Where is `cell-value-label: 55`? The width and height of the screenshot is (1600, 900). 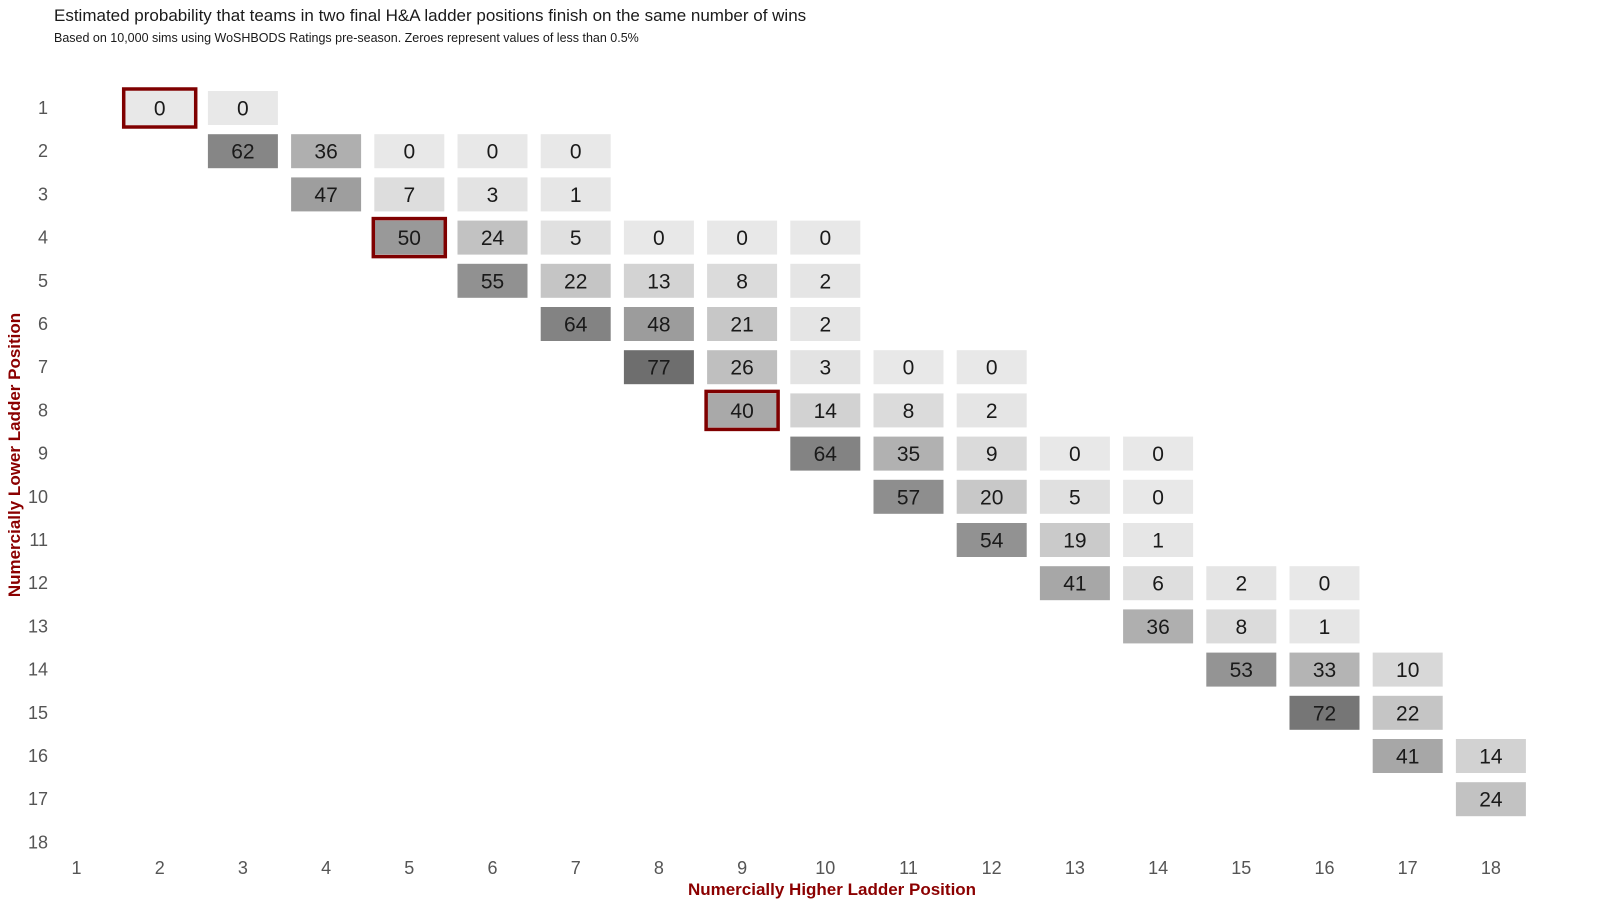
cell-value-label: 55 is located at coordinates (492, 281).